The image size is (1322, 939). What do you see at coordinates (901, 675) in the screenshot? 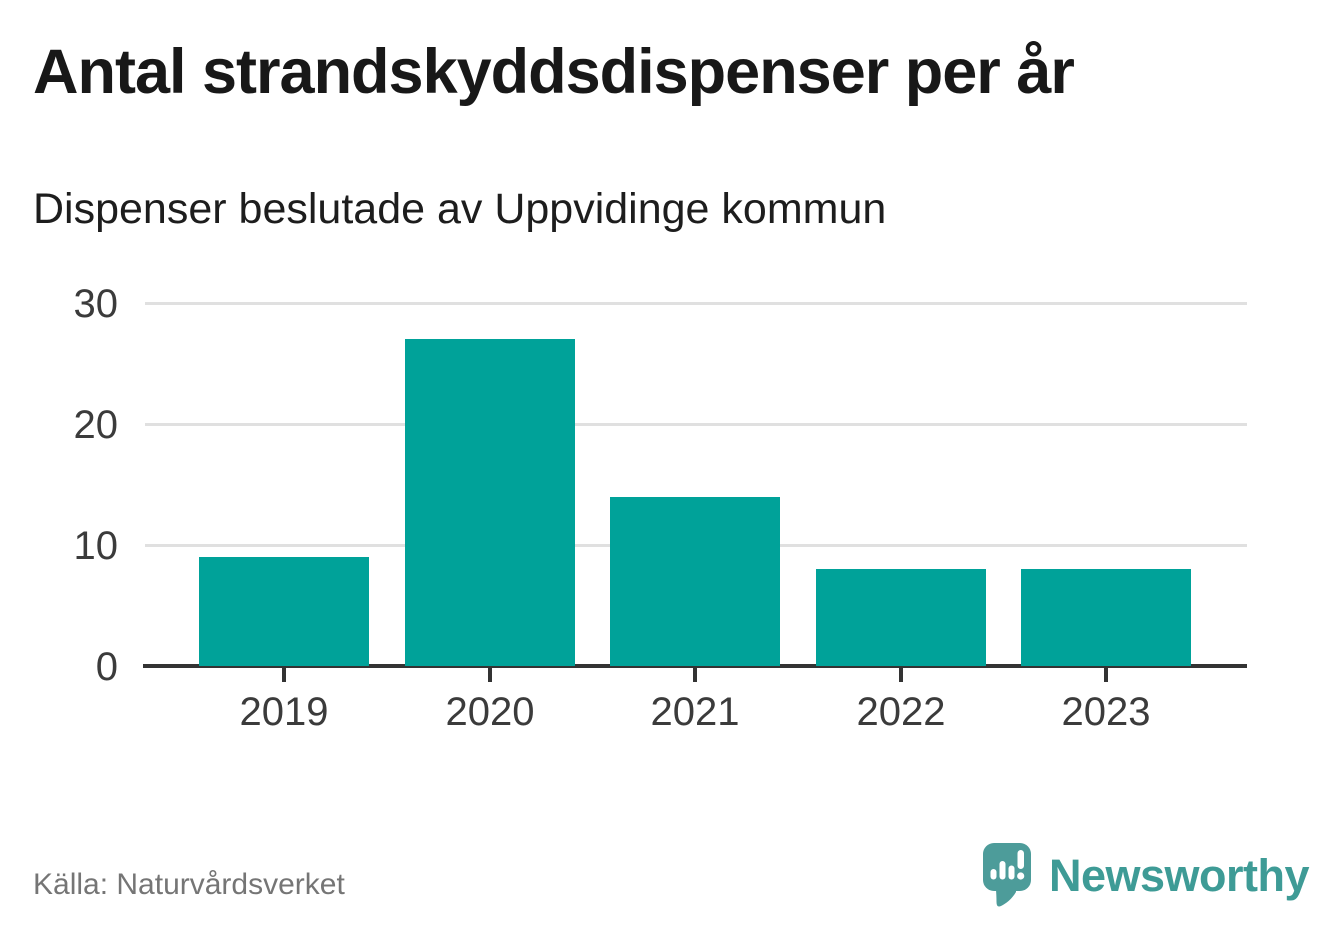
I see `x-axis-tick-2022` at bounding box center [901, 675].